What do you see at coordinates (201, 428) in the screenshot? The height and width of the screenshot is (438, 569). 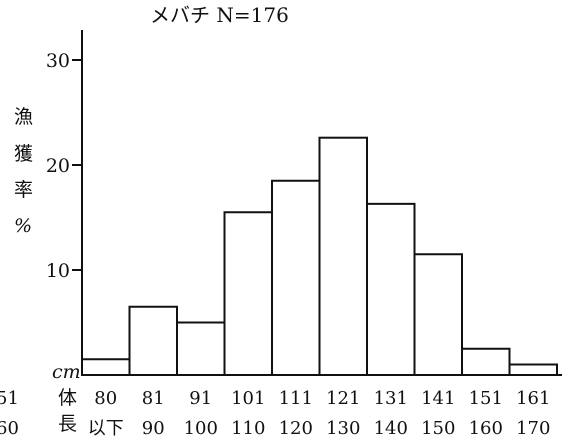 I see `x-tick-label-bottom: 100` at bounding box center [201, 428].